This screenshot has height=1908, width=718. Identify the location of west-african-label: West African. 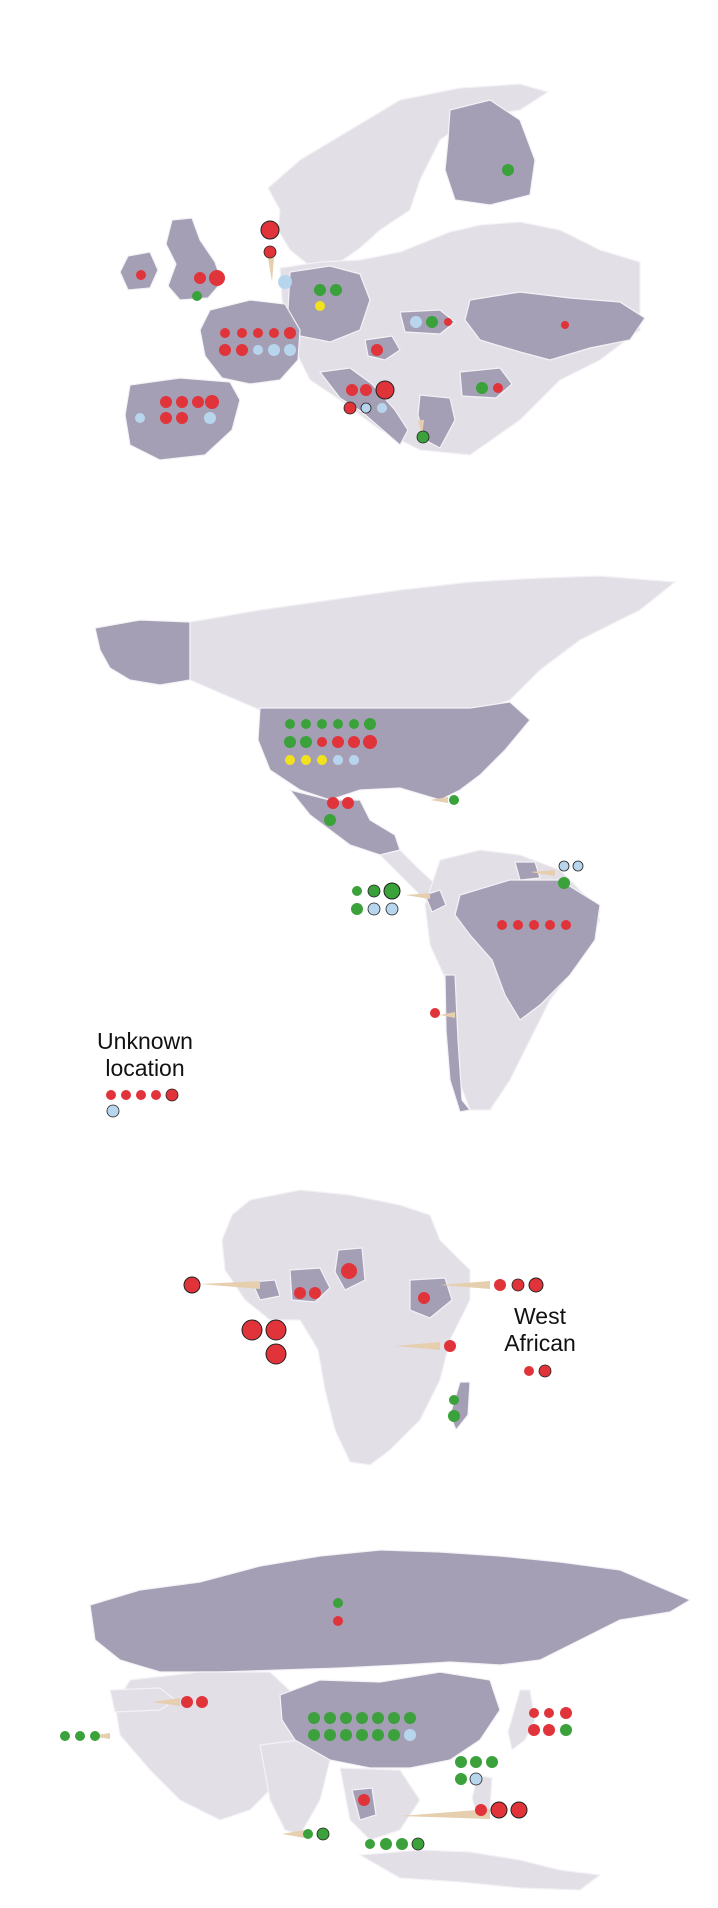
(540, 1330).